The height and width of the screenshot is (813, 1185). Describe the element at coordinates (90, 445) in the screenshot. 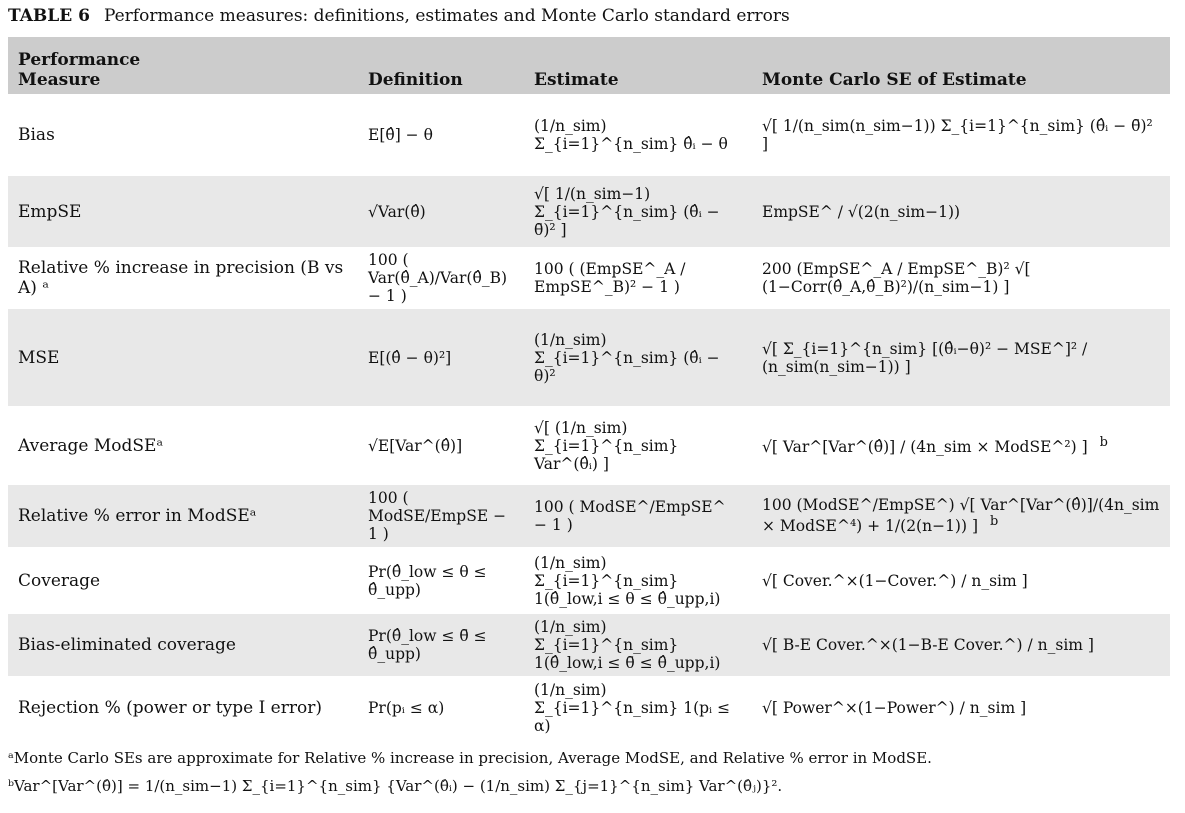

I see `measure-cell-text: Average ModSEᵃ` at that location.